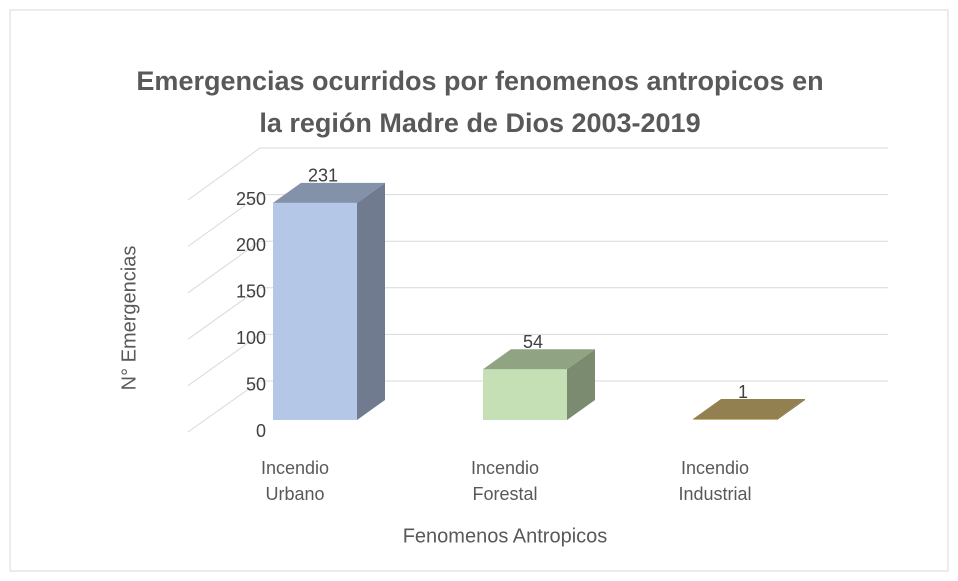  What do you see at coordinates (533, 342) in the screenshot?
I see `data-label: 54` at bounding box center [533, 342].